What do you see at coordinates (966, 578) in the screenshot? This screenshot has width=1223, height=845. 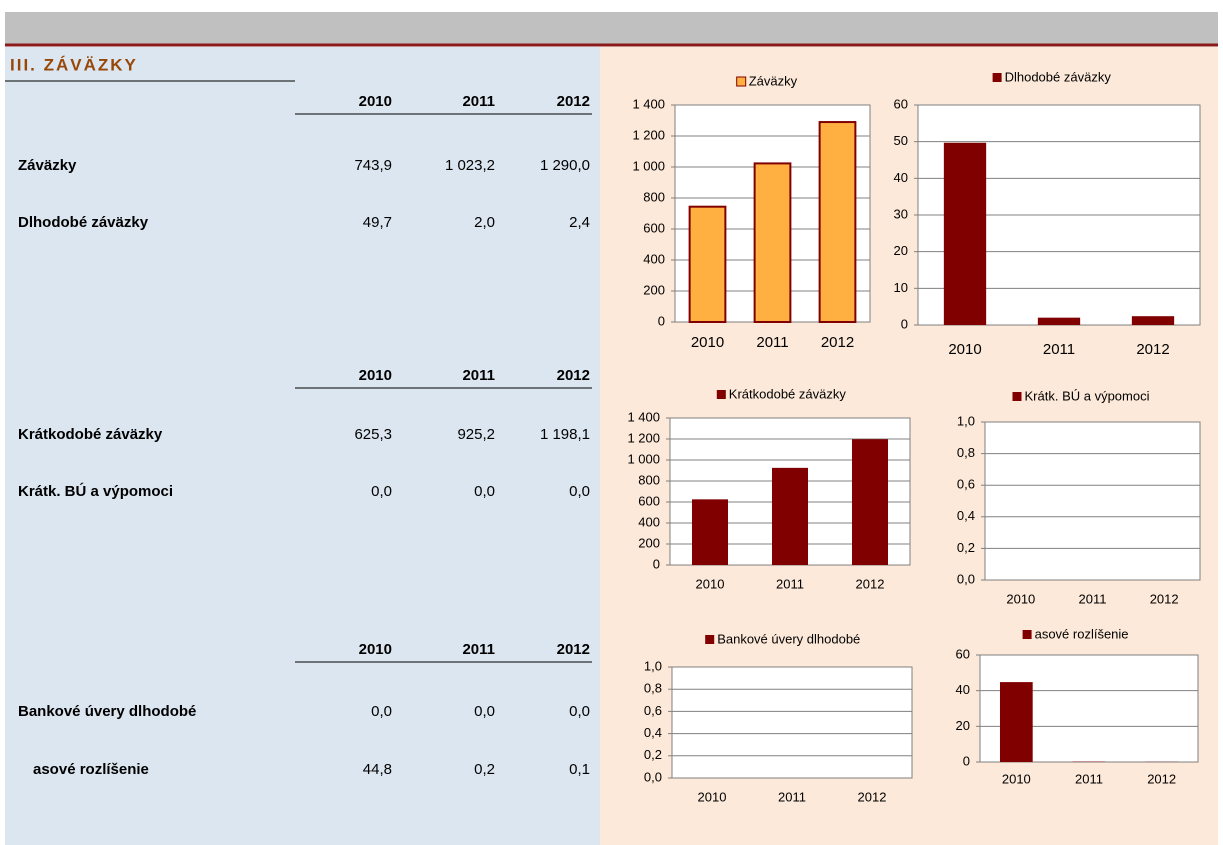 I see `y-tick-label: 0,0` at bounding box center [966, 578].